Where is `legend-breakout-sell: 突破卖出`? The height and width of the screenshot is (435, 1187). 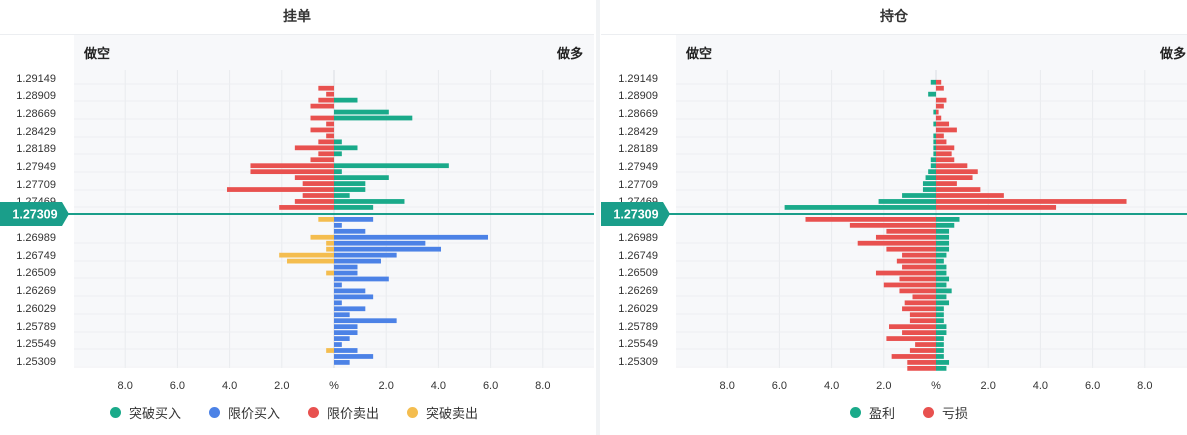
legend-breakout-sell: 突破卖出 is located at coordinates (442, 412).